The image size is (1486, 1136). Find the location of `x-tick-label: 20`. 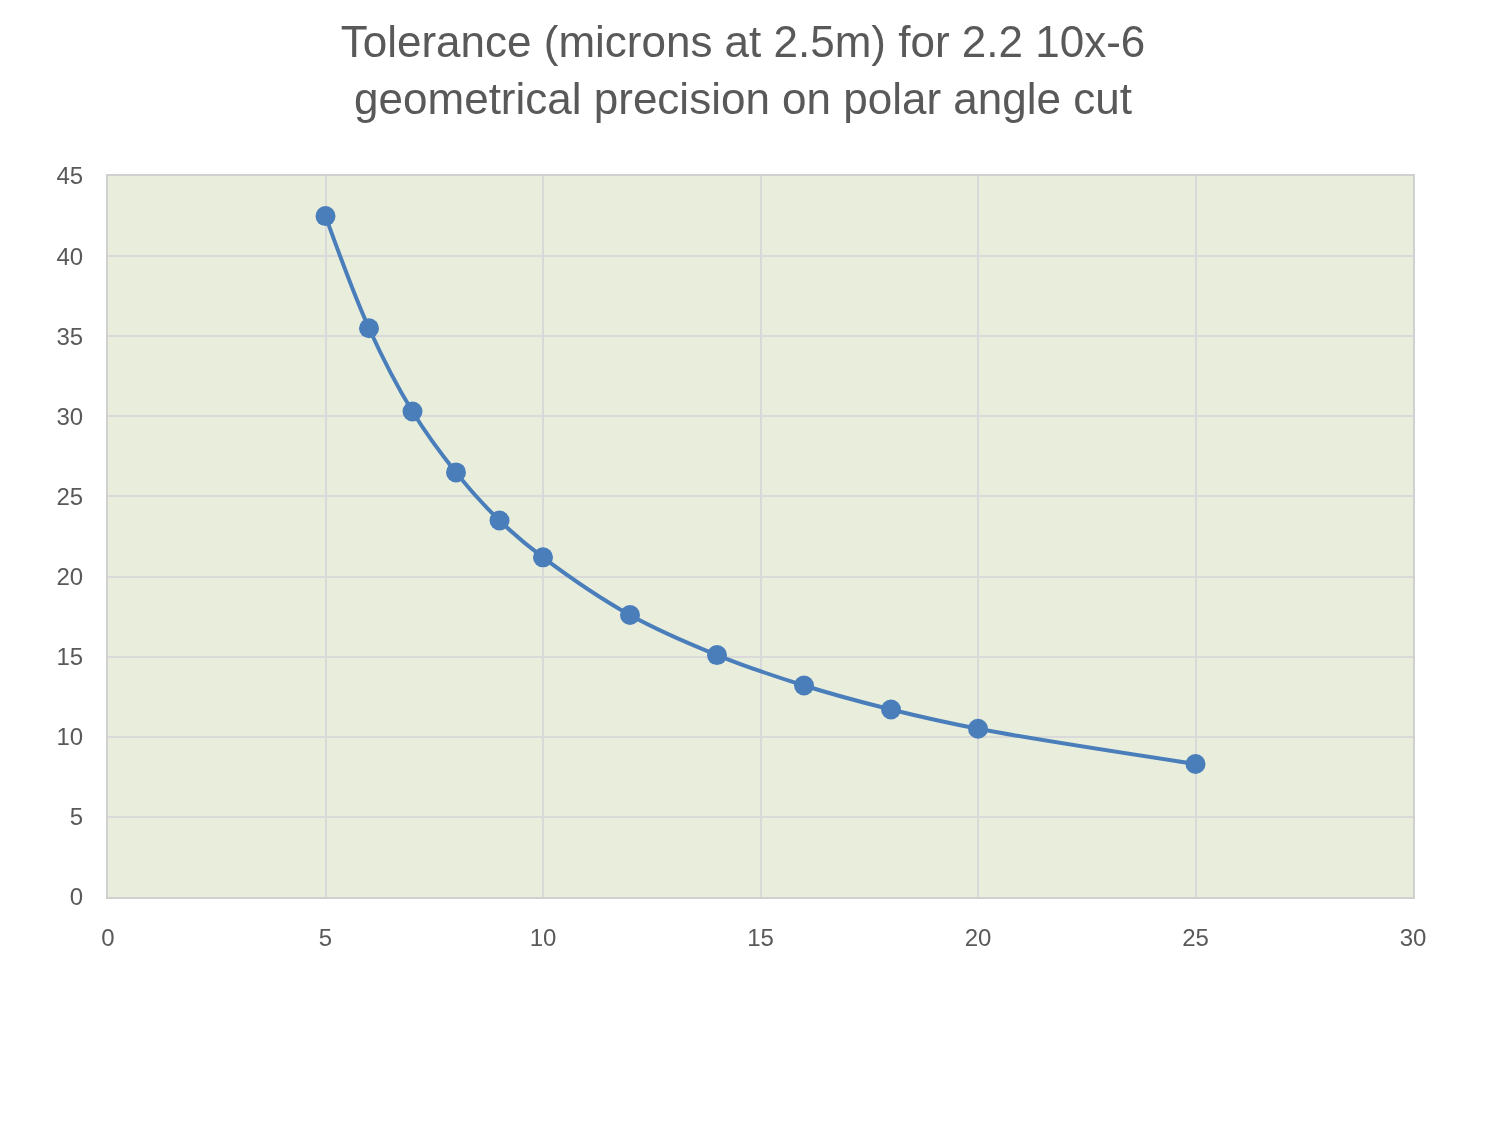

x-tick-label: 20 is located at coordinates (978, 937).